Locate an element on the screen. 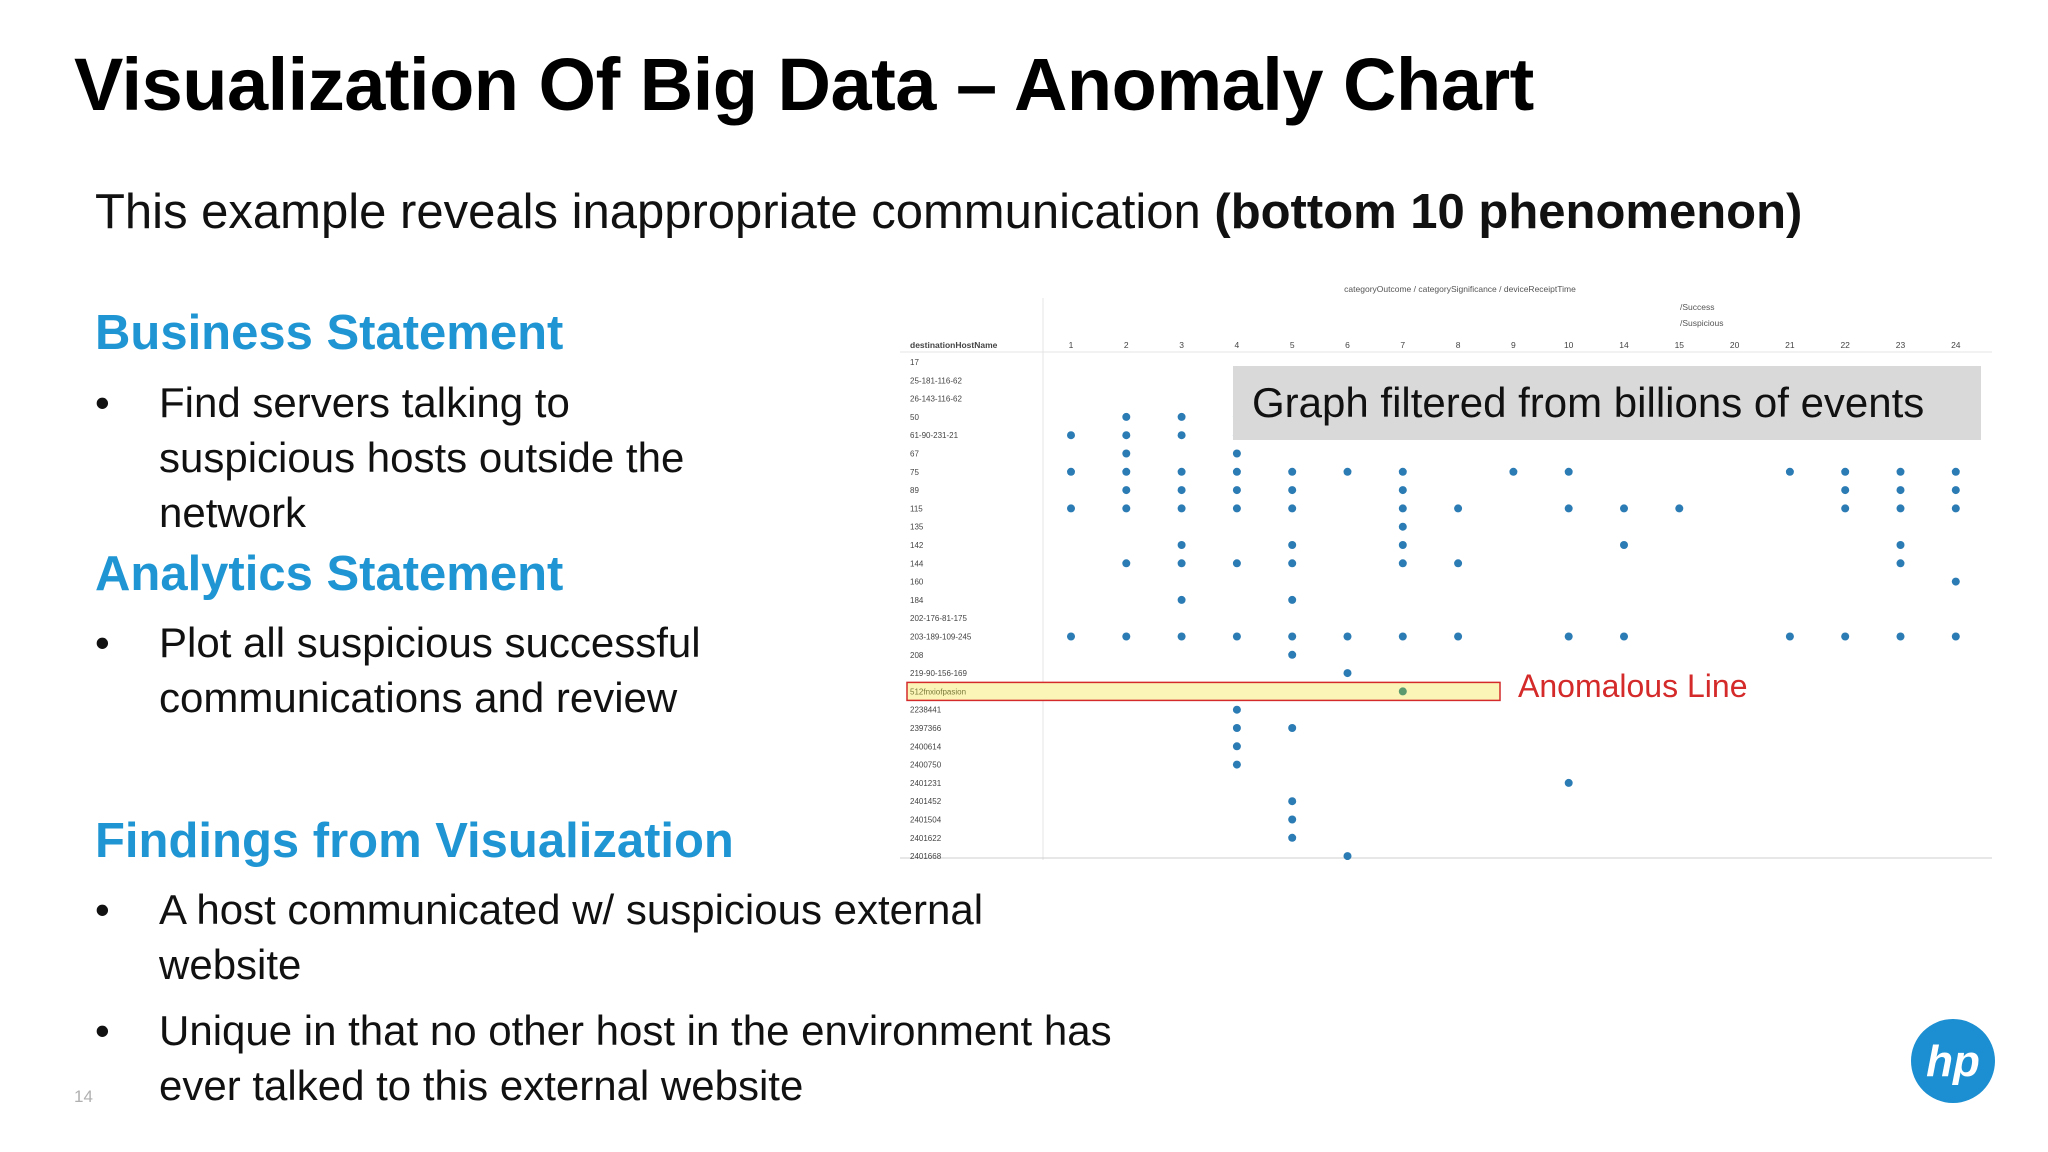 The height and width of the screenshot is (1152, 2048). row-label: 144 is located at coordinates (917, 563).